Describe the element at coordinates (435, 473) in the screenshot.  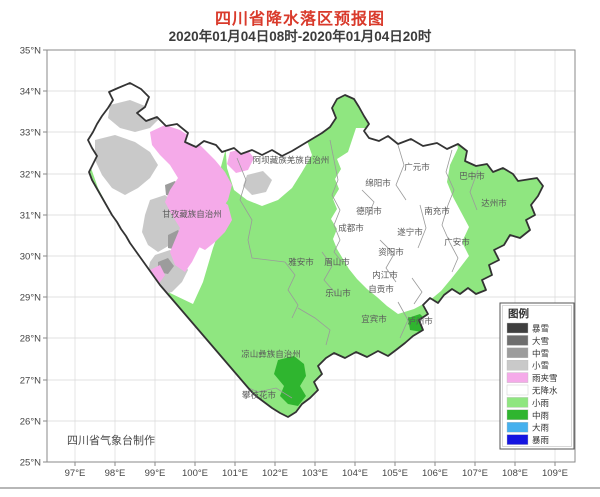
I see `lon-tick: 106°E` at that location.